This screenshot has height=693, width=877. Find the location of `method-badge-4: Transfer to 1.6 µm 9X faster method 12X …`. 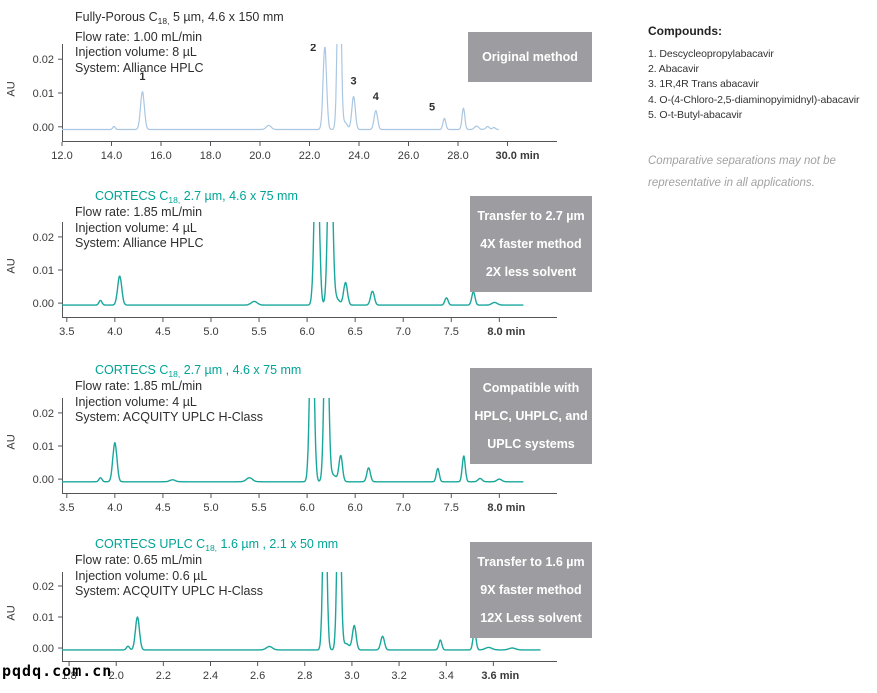

method-badge-4: Transfer to 1.6 µm 9X faster method 12X … is located at coordinates (531, 590).